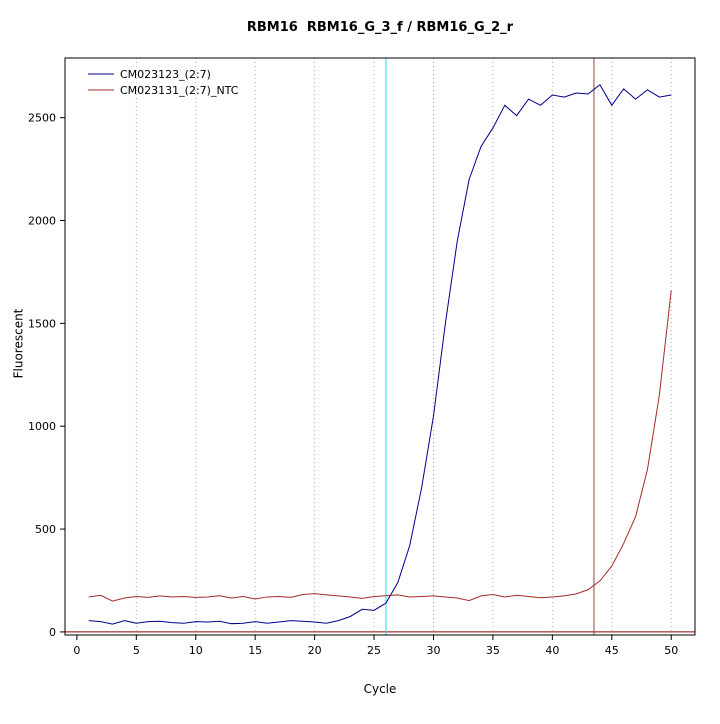 The width and height of the screenshot is (720, 724). Describe the element at coordinates (42, 221) in the screenshot. I see `y-tick-label: 2000` at that location.